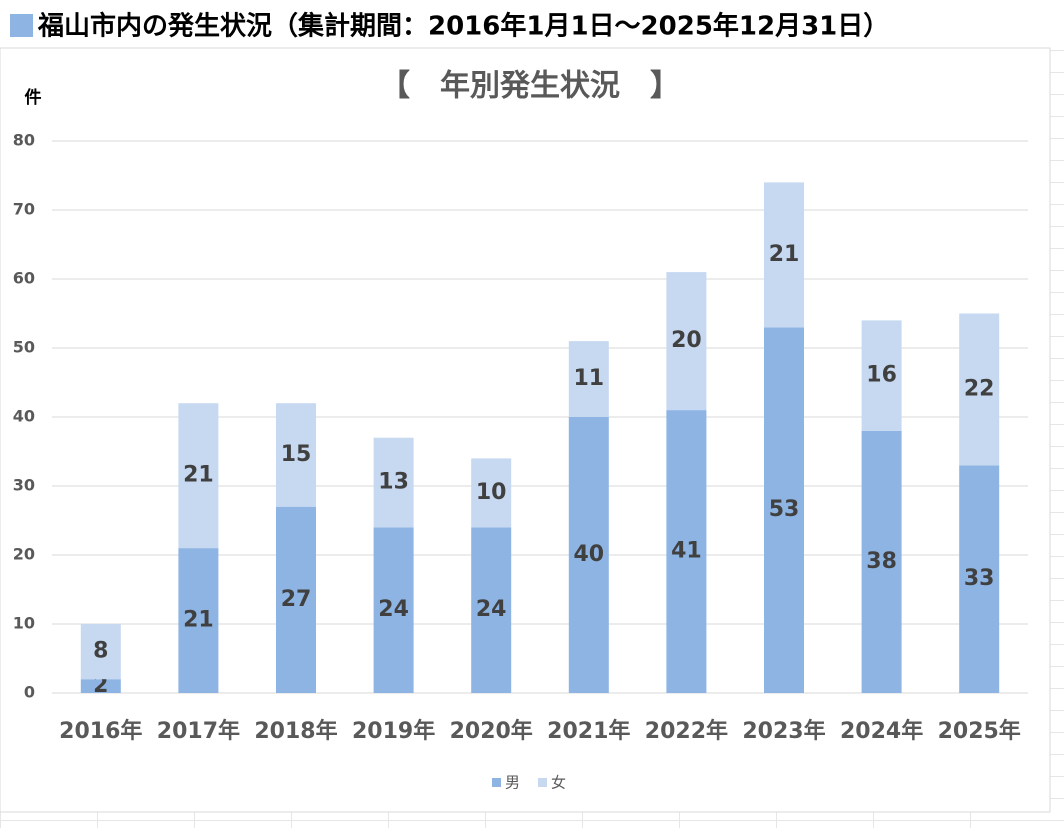 The height and width of the screenshot is (828, 1064). What do you see at coordinates (24, 278) in the screenshot?
I see `y-tick-label: 60` at bounding box center [24, 278].